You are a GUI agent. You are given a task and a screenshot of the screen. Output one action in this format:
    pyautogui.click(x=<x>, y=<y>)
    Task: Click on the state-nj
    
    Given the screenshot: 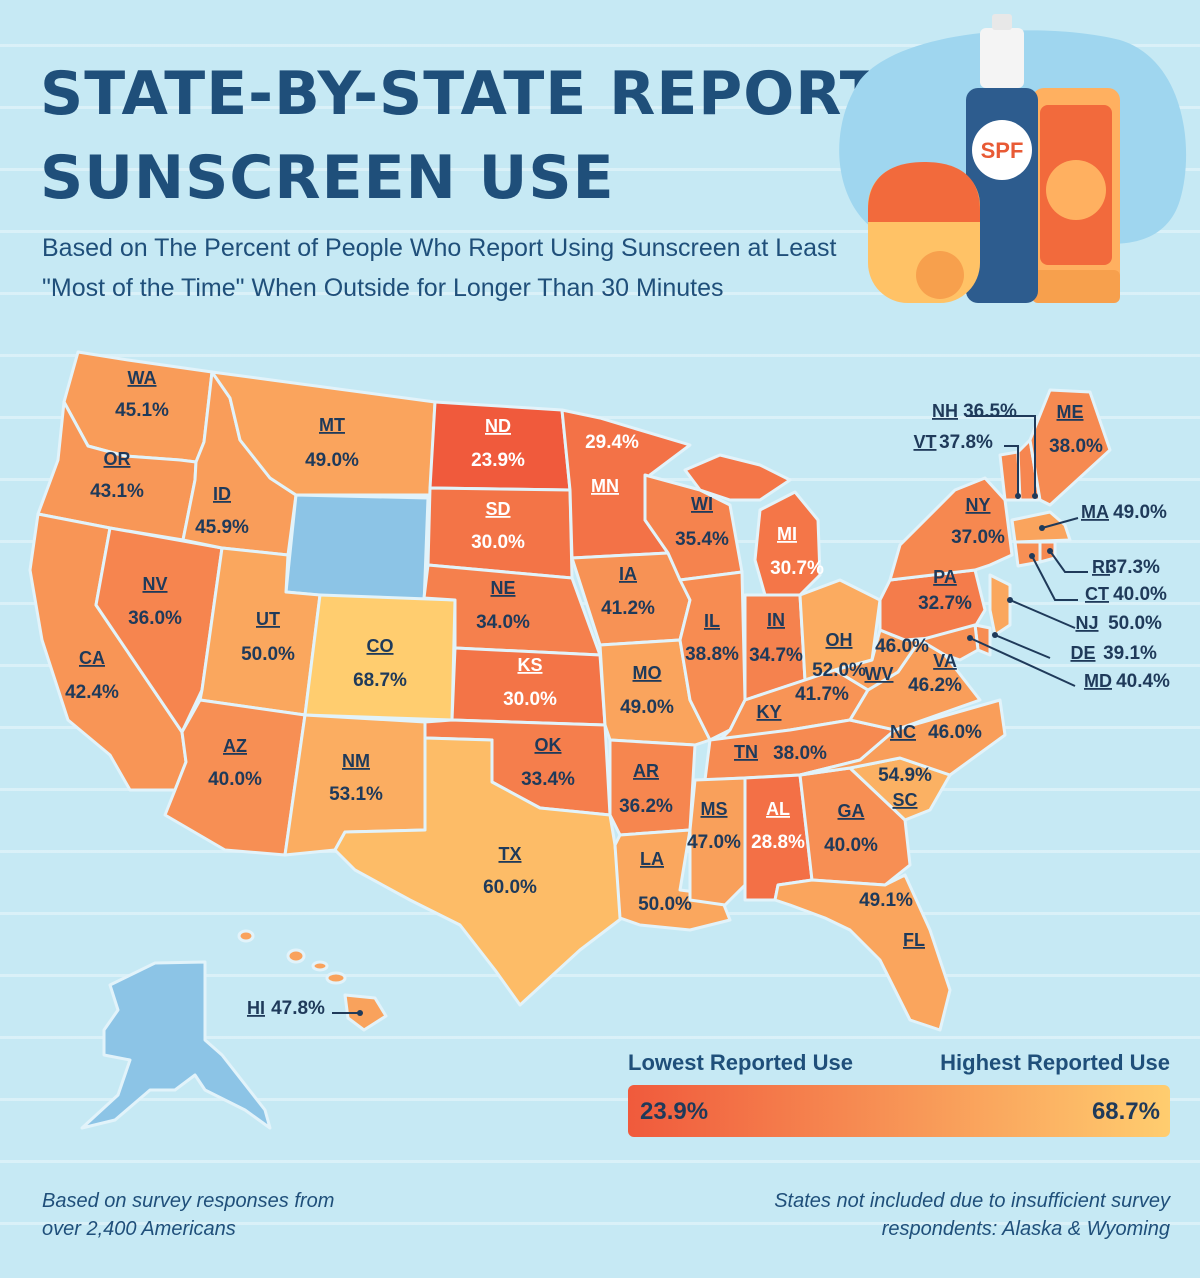 What is the action you would take?
    pyautogui.click(x=1000, y=605)
    